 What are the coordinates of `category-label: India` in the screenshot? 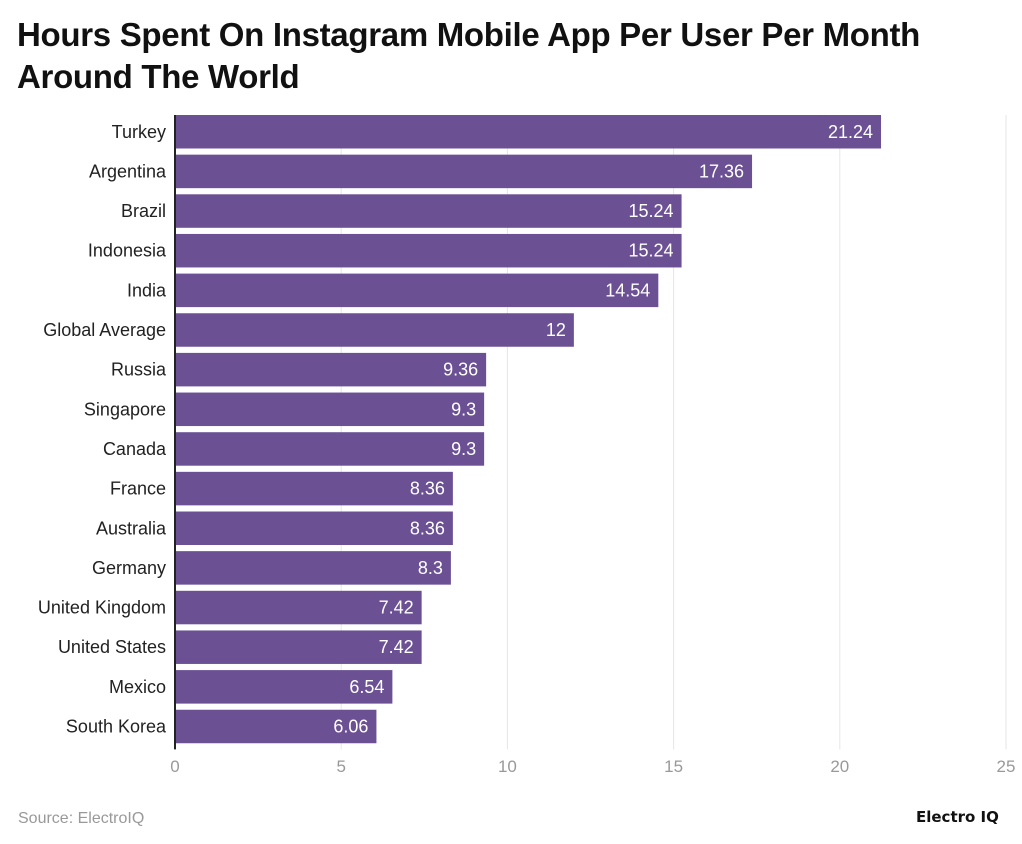 It's located at (147, 290).